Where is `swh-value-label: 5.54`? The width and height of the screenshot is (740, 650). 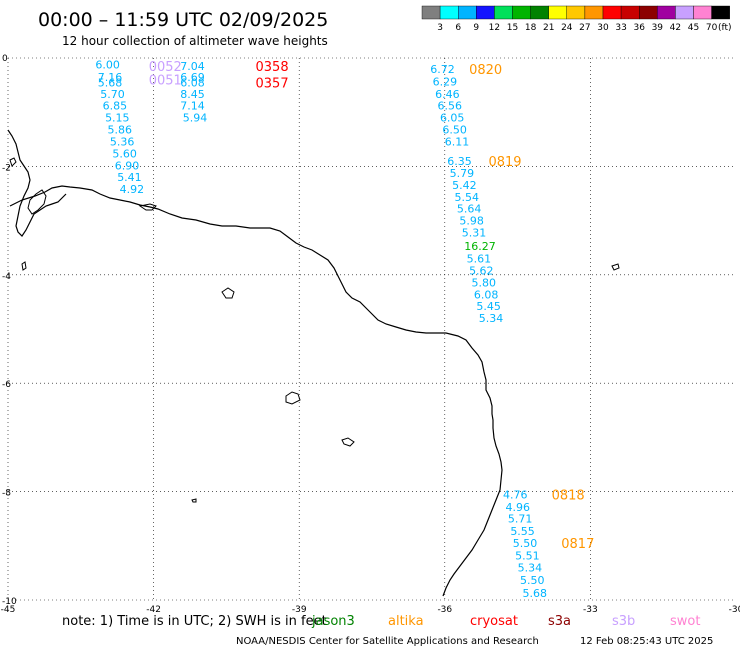 swh-value-label: 5.54 is located at coordinates (467, 197).